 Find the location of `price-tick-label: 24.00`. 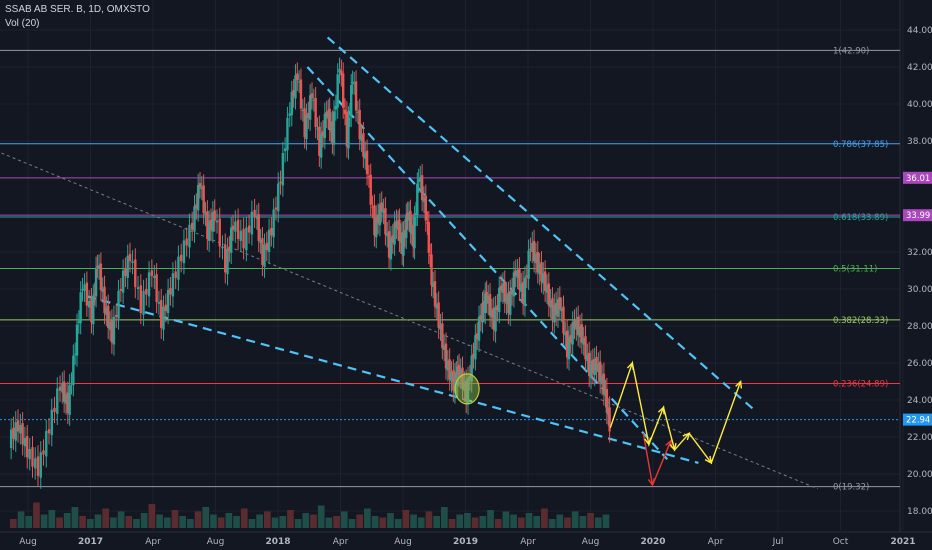

price-tick-label: 24.00 is located at coordinates (919, 401).